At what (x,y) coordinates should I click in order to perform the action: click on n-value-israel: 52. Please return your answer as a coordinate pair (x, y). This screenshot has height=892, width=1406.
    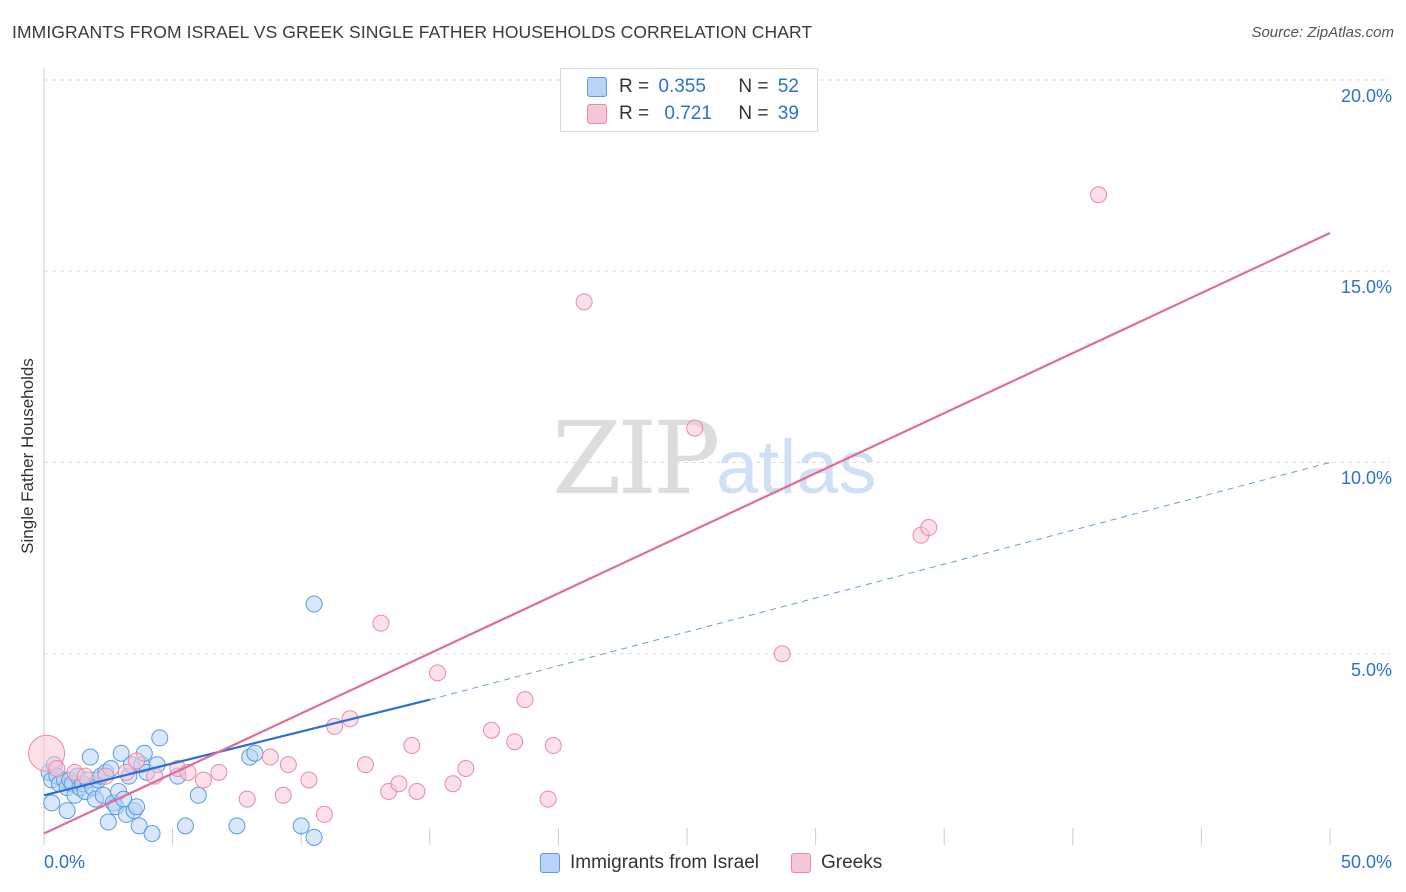
    Looking at the image, I should click on (788, 86).